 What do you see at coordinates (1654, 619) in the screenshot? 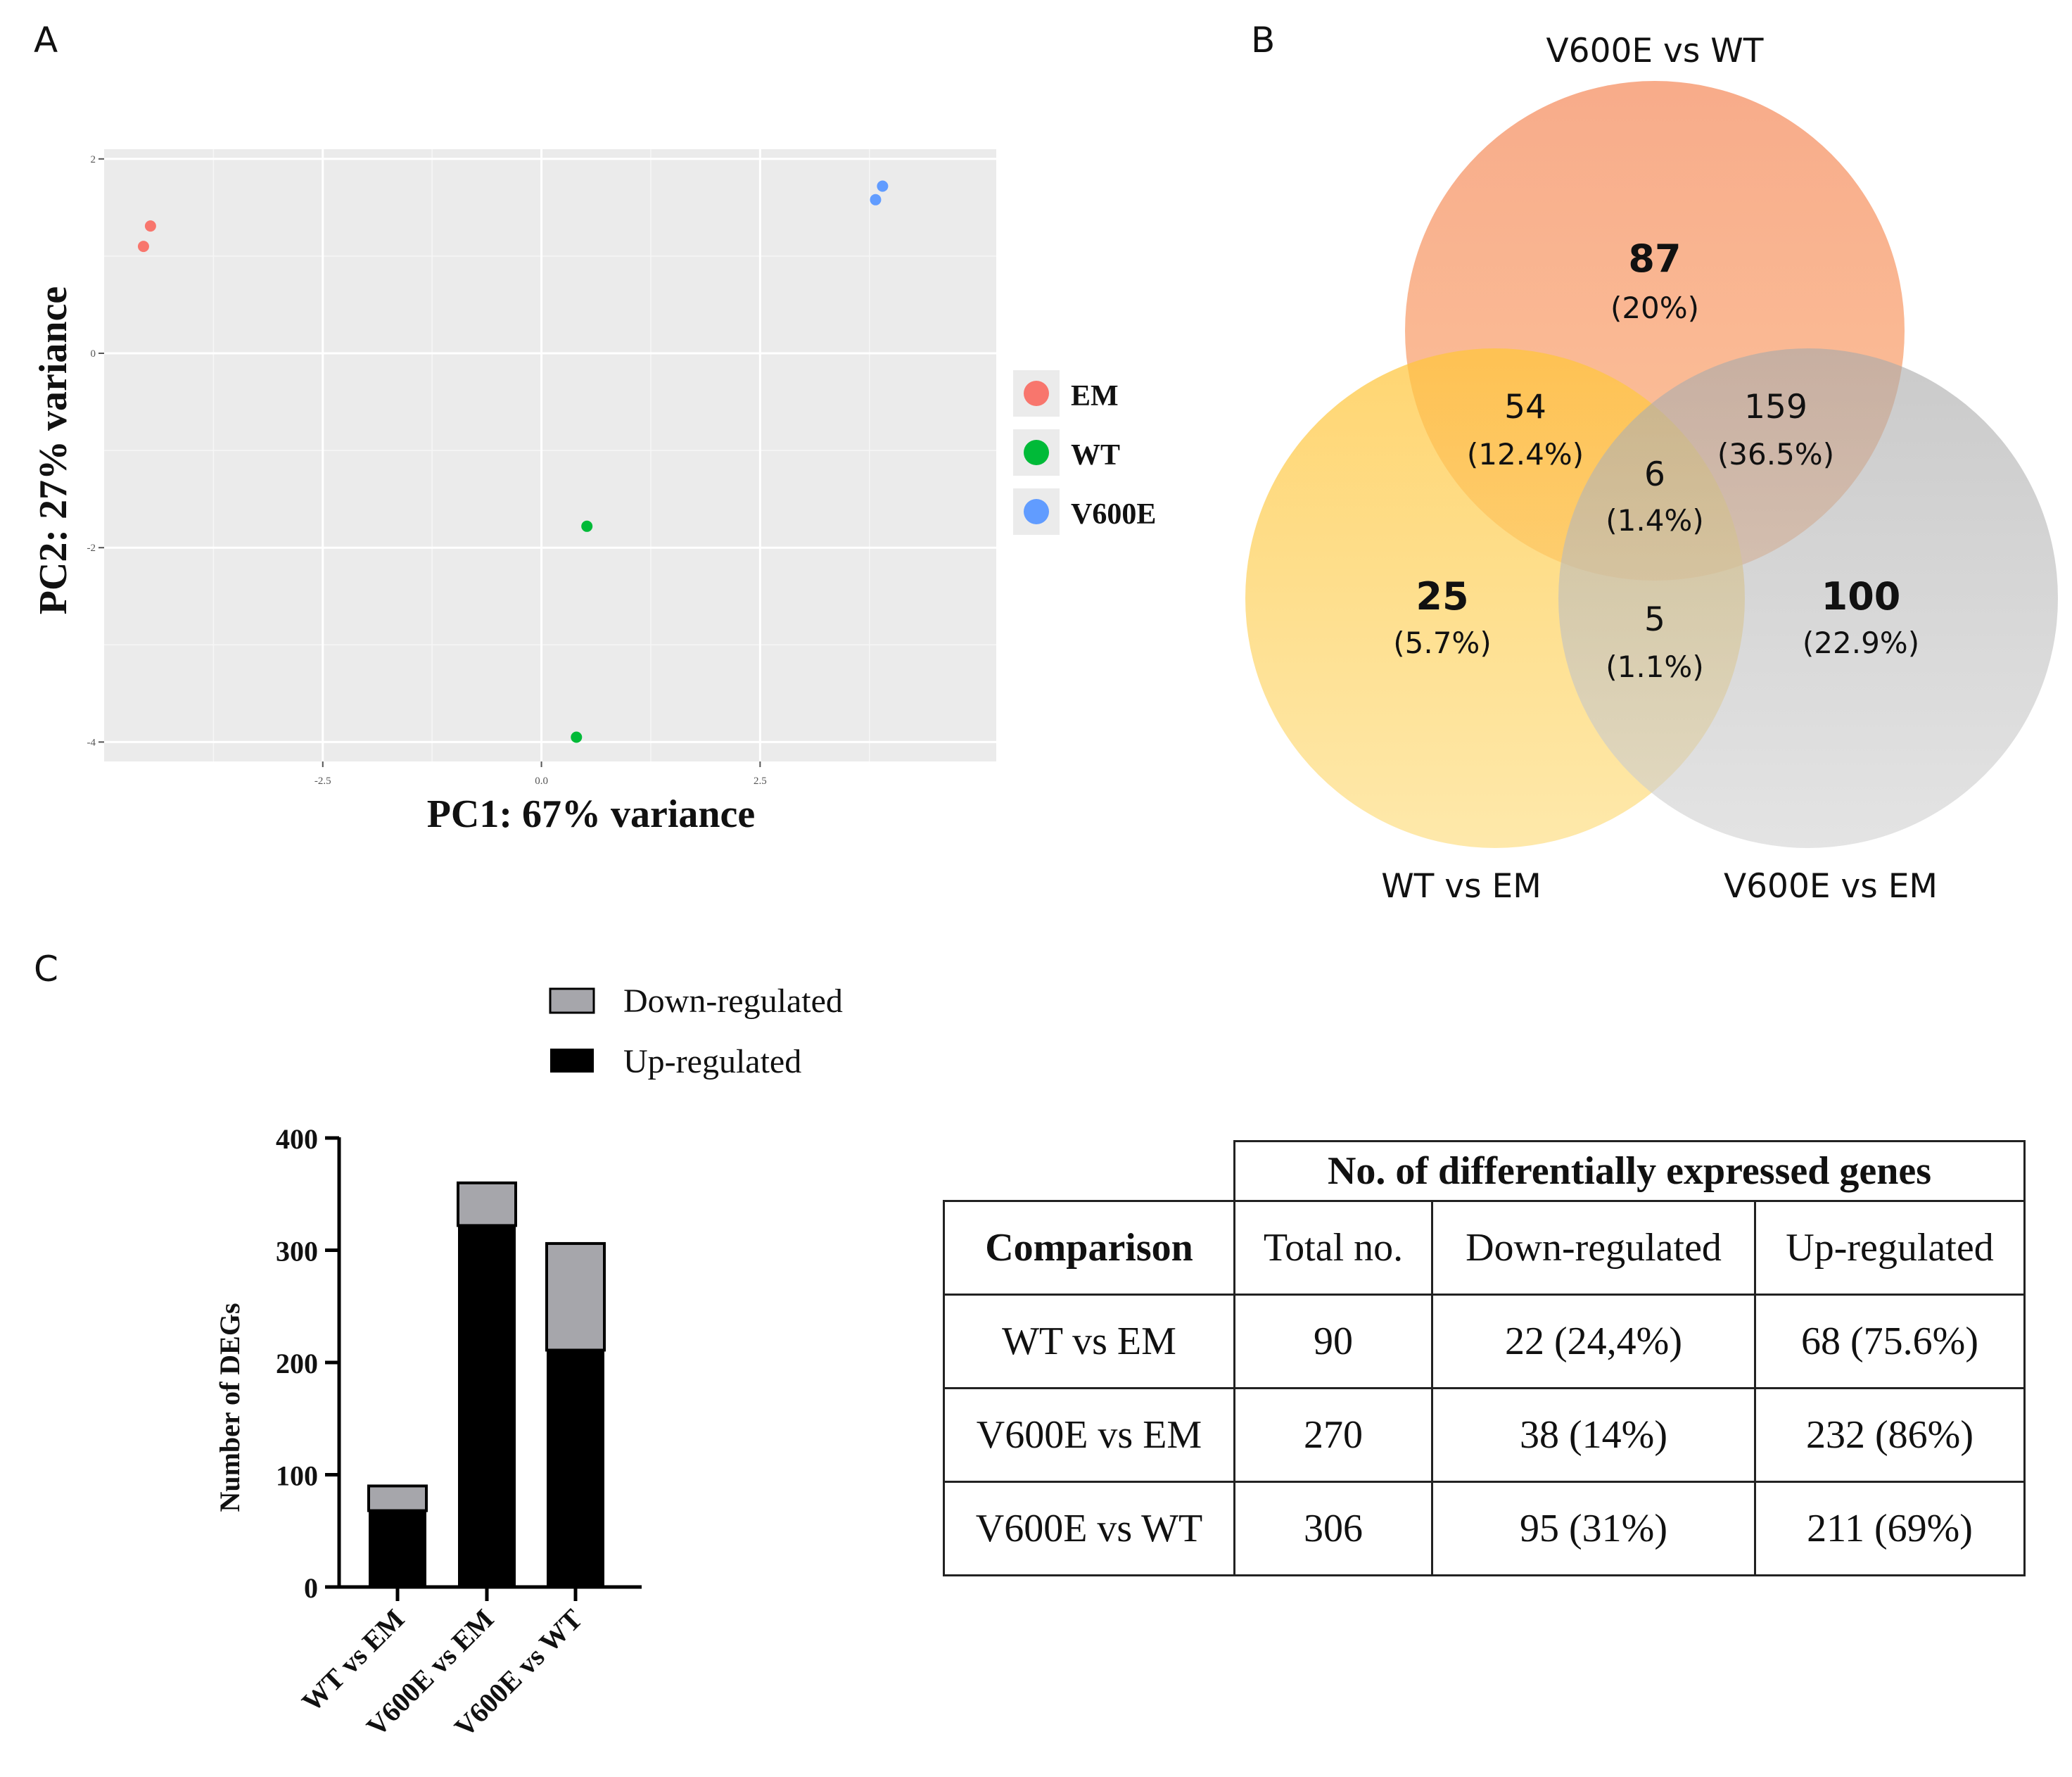
I see `venn-count-wt-em-and-v600e-em: 5` at bounding box center [1654, 619].